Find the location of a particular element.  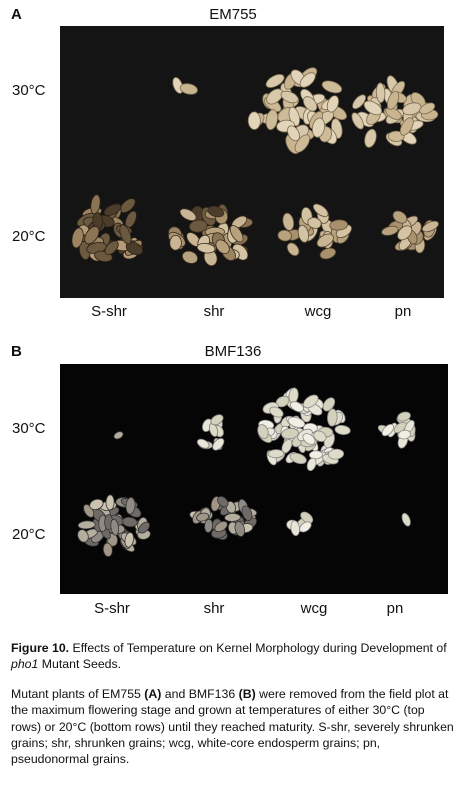

panel-b-cat-shr: shr is located at coordinates (214, 608).